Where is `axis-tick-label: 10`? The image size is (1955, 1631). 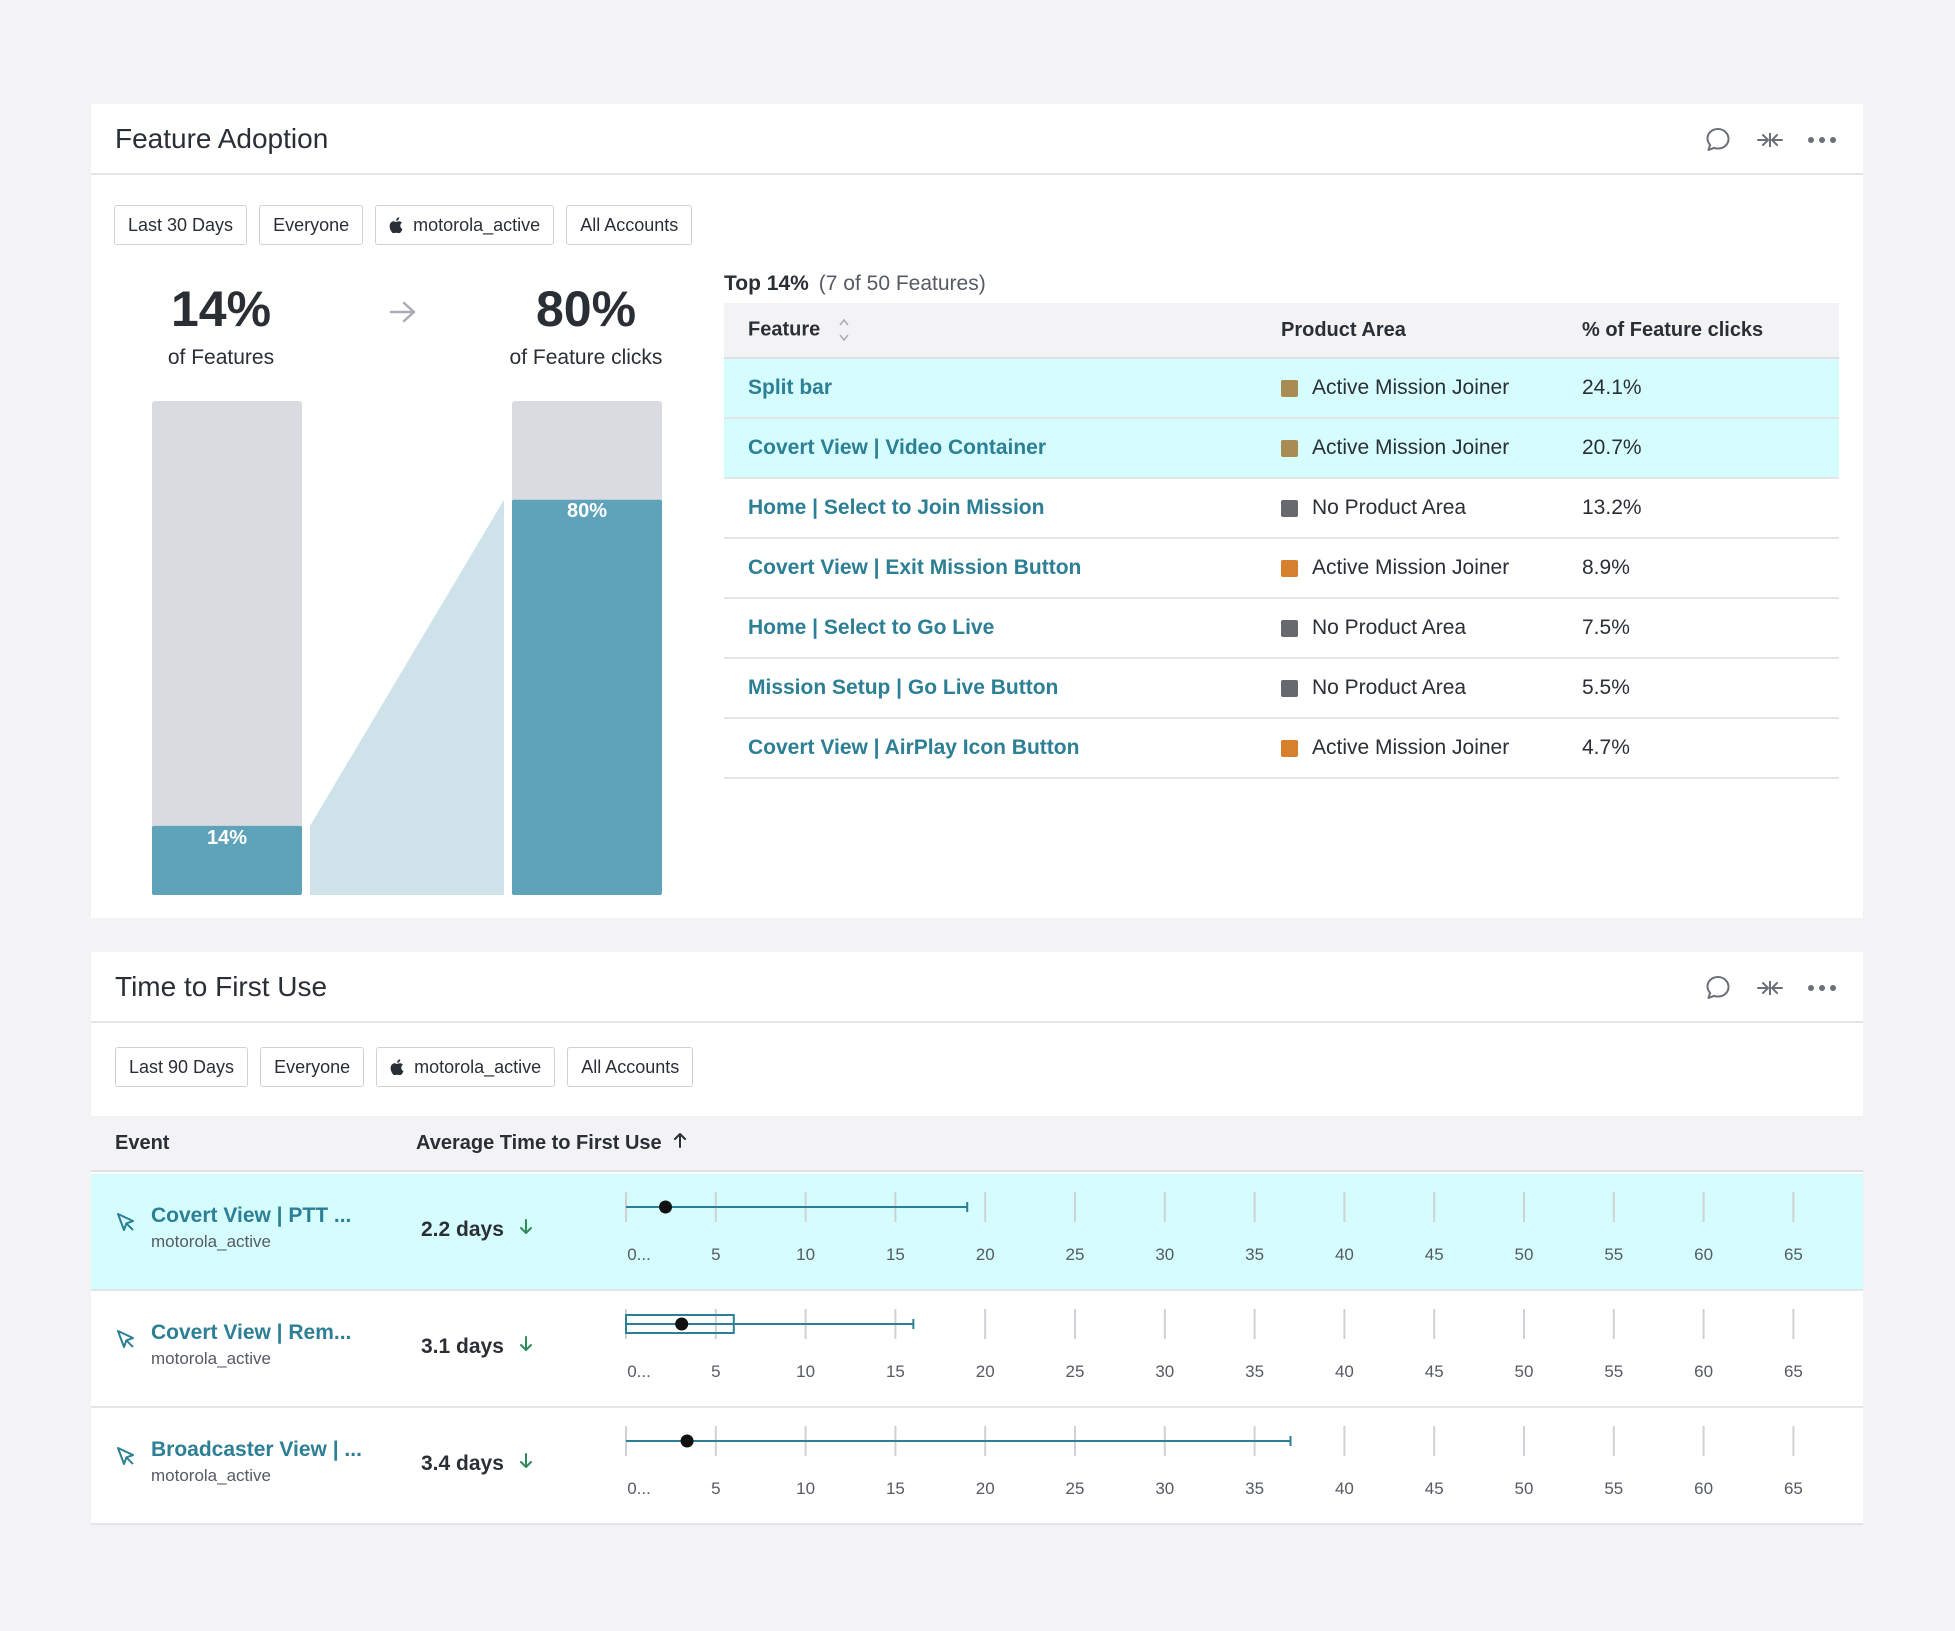 axis-tick-label: 10 is located at coordinates (805, 1371).